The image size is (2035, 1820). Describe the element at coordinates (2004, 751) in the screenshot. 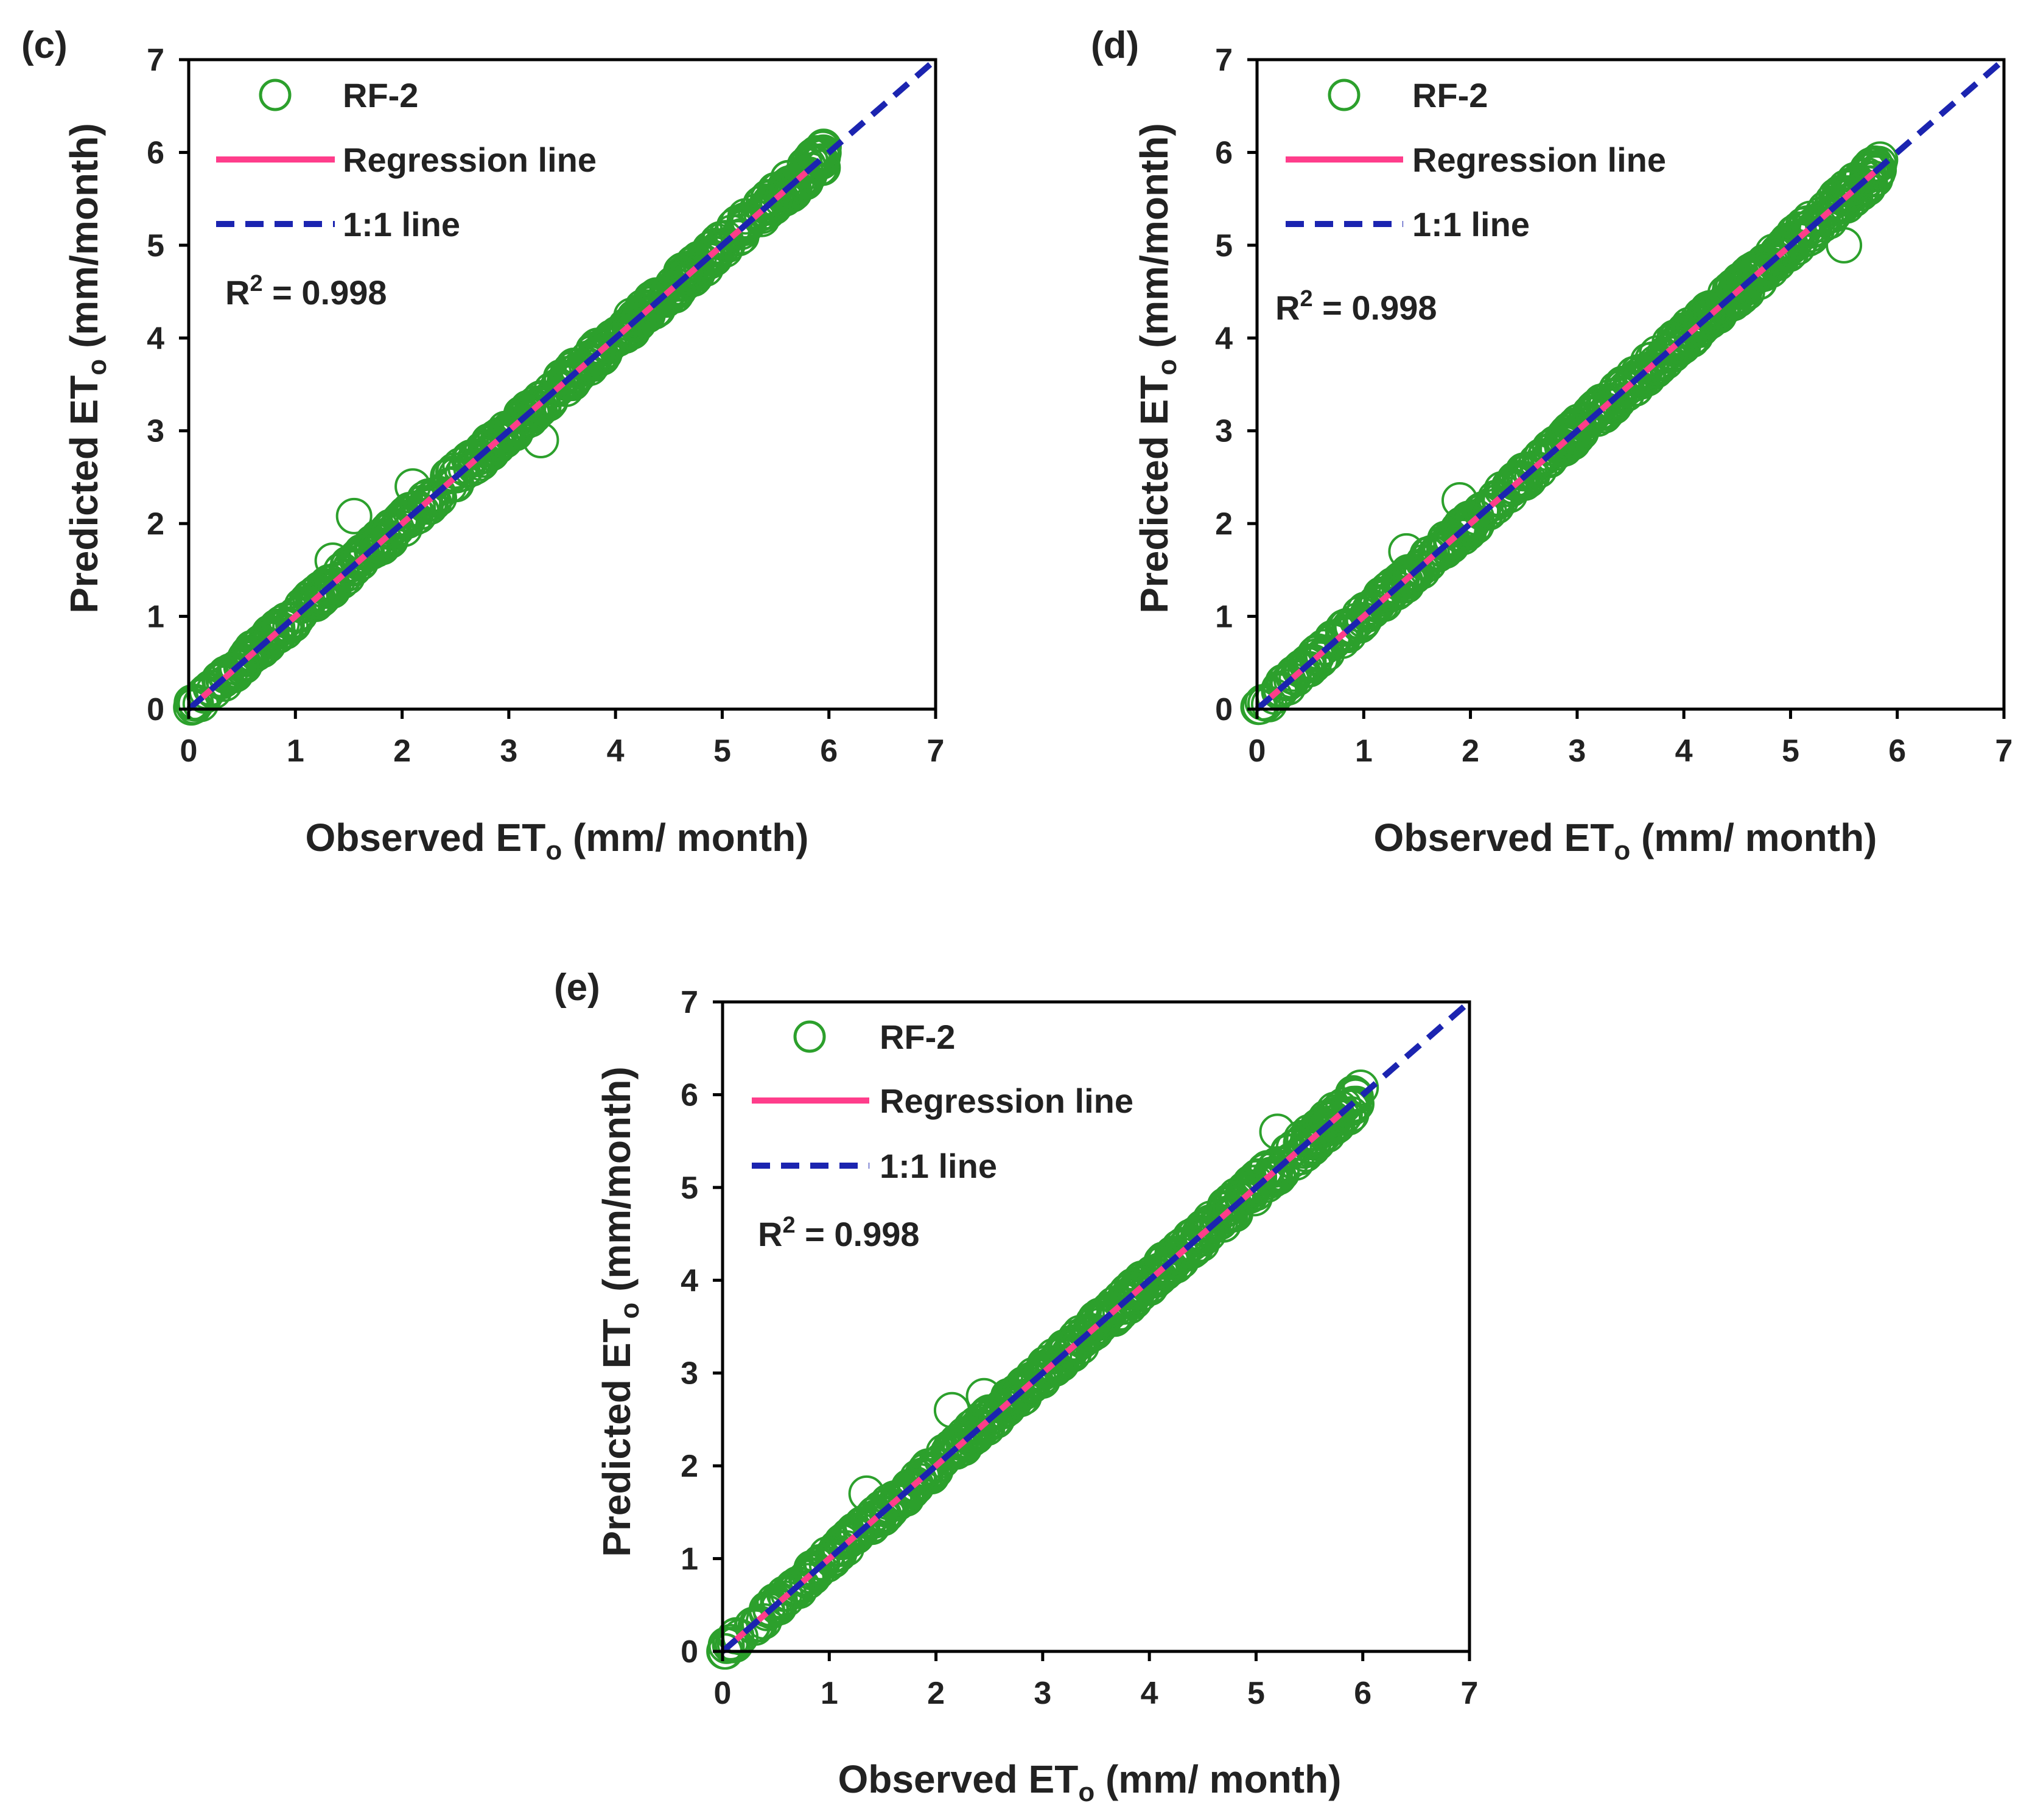

I see `x-tick-label: 7` at that location.